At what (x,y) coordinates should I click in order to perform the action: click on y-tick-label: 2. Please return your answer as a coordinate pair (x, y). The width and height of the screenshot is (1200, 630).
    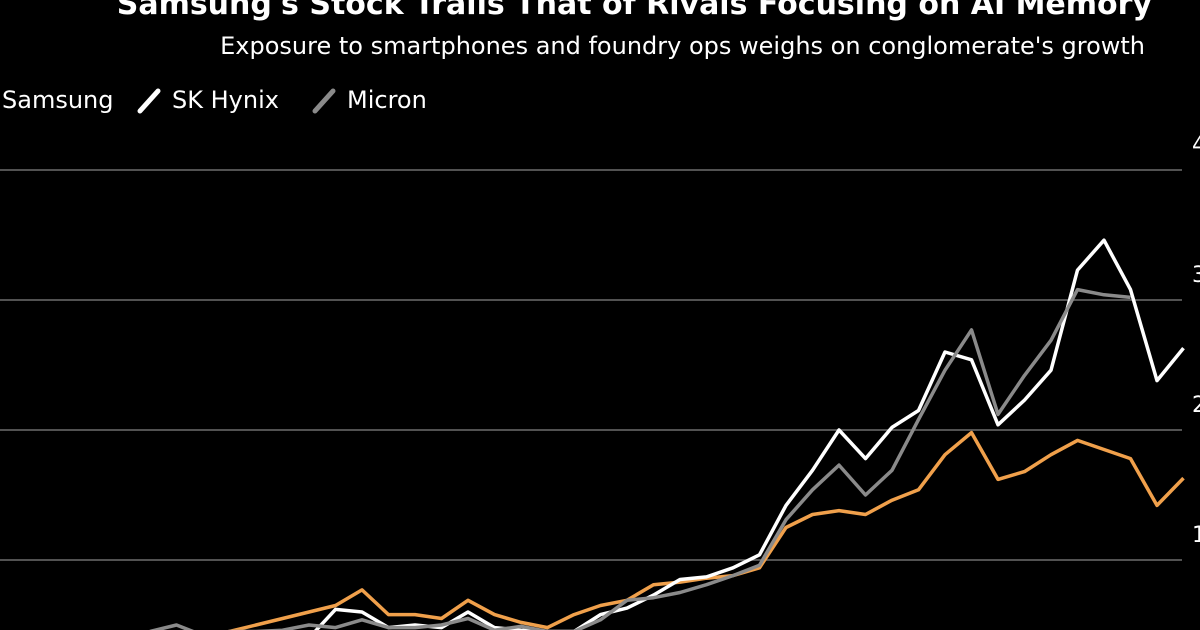
    Looking at the image, I should click on (1196, 405).